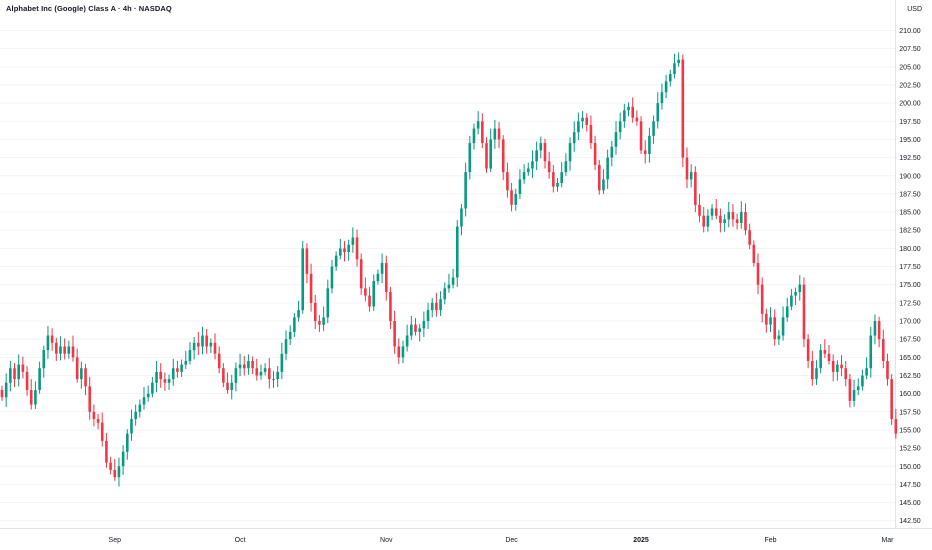  What do you see at coordinates (914, 9) in the screenshot?
I see `currency-label: USD` at bounding box center [914, 9].